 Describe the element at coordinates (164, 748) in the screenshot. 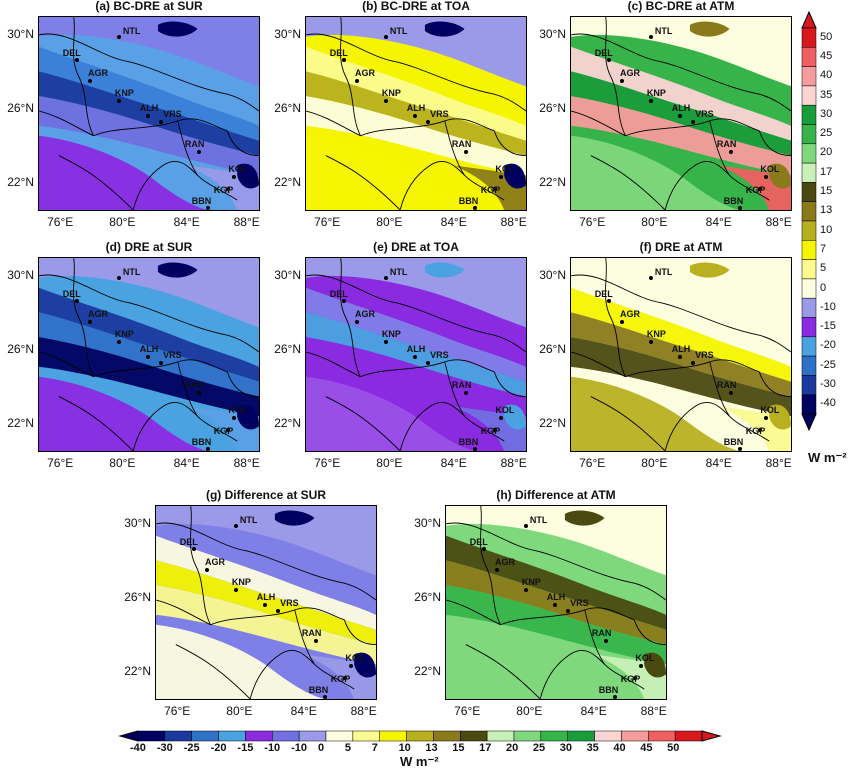

I see `colorbar-tick-label: -30` at that location.